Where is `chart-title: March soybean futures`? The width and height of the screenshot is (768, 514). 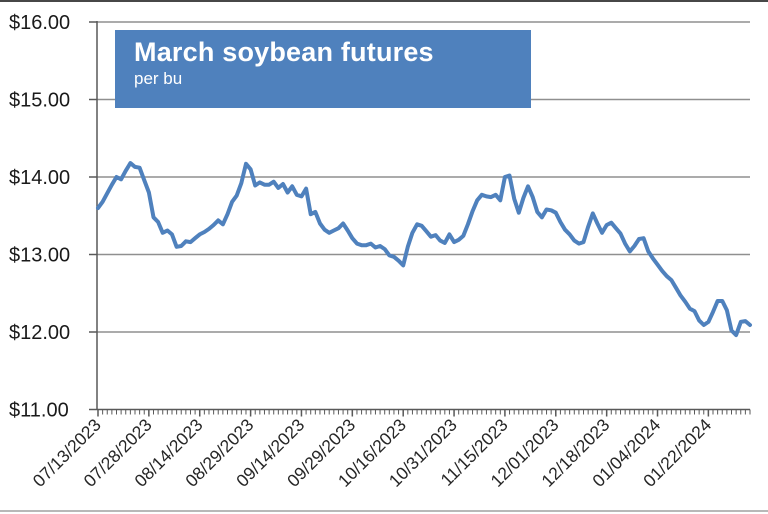 chart-title: March soybean futures is located at coordinates (284, 52).